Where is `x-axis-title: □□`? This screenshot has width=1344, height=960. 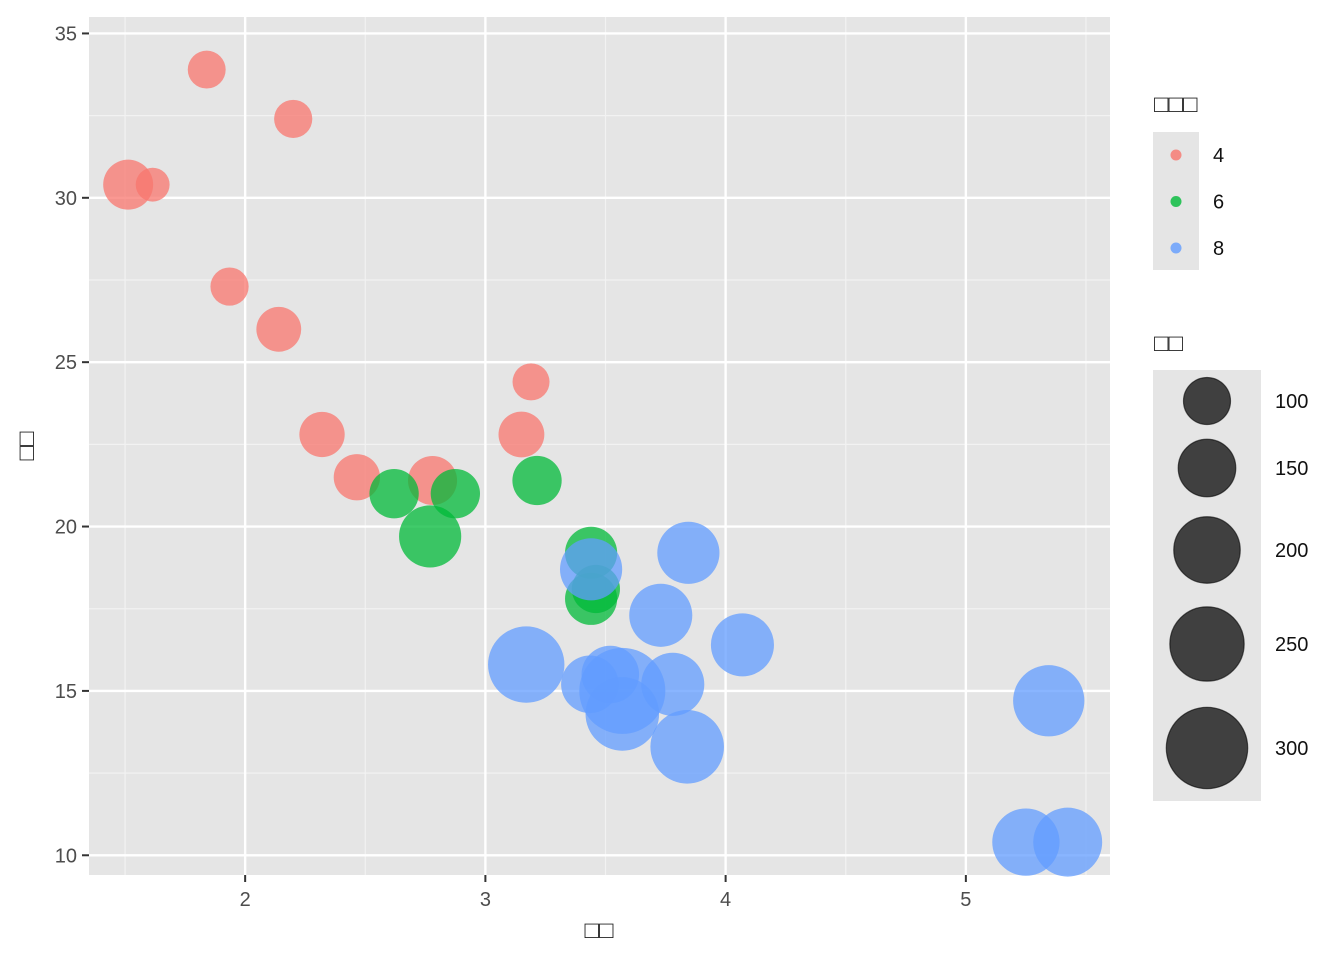 x-axis-title: □□ is located at coordinates (599, 930).